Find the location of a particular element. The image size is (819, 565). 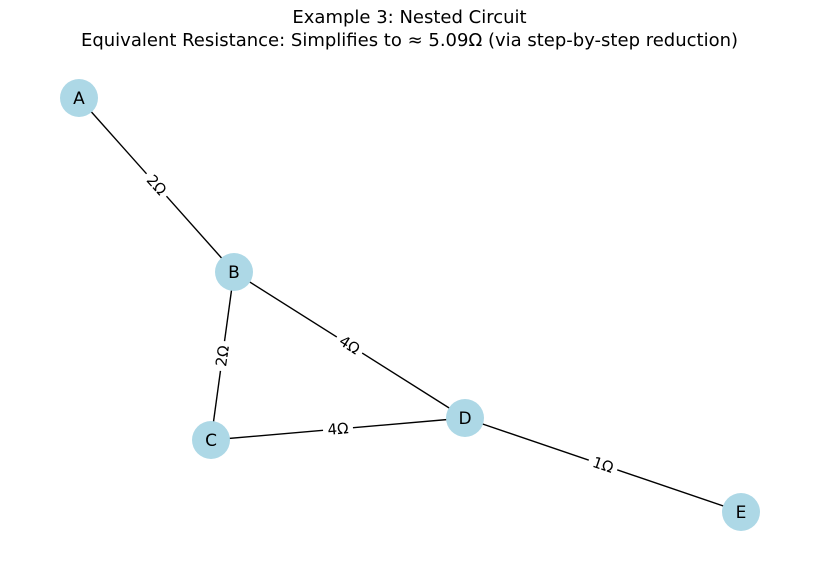

node-e: E is located at coordinates (741, 512).